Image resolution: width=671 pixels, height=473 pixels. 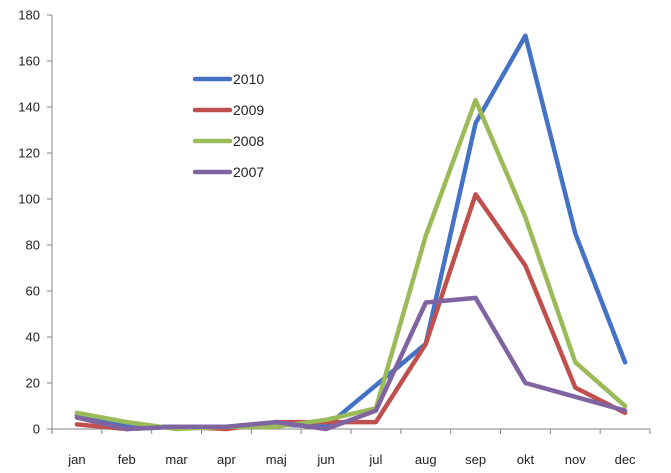 What do you see at coordinates (526, 459) in the screenshot?
I see `x-tick-label: okt` at bounding box center [526, 459].